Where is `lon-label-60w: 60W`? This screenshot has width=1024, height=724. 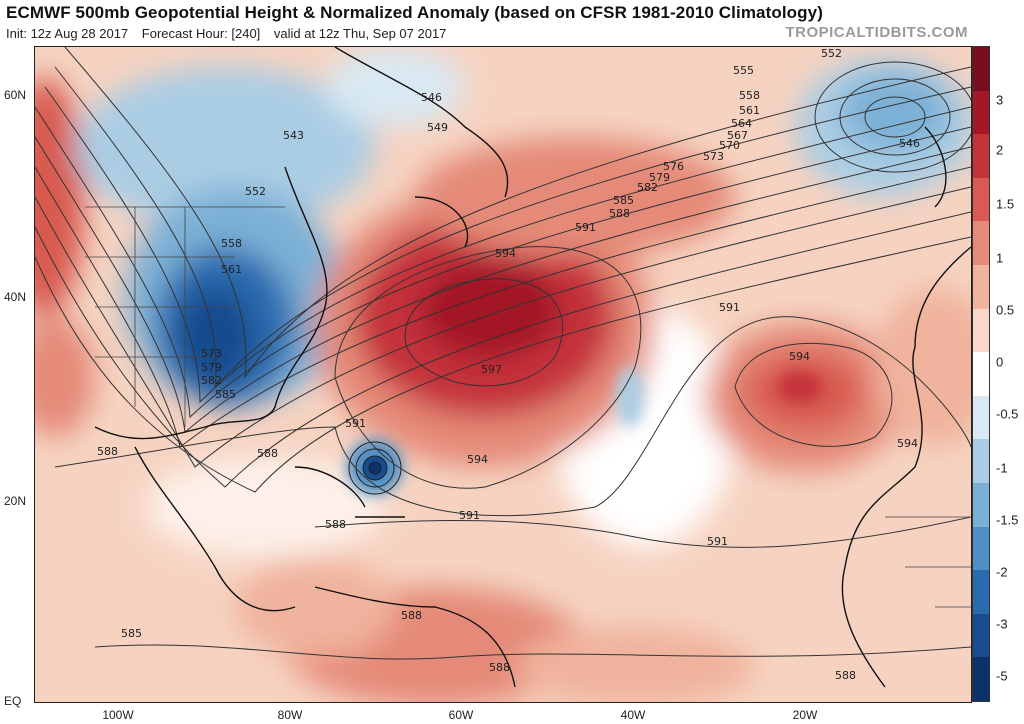
lon-label-60w: 60W is located at coordinates (461, 715).